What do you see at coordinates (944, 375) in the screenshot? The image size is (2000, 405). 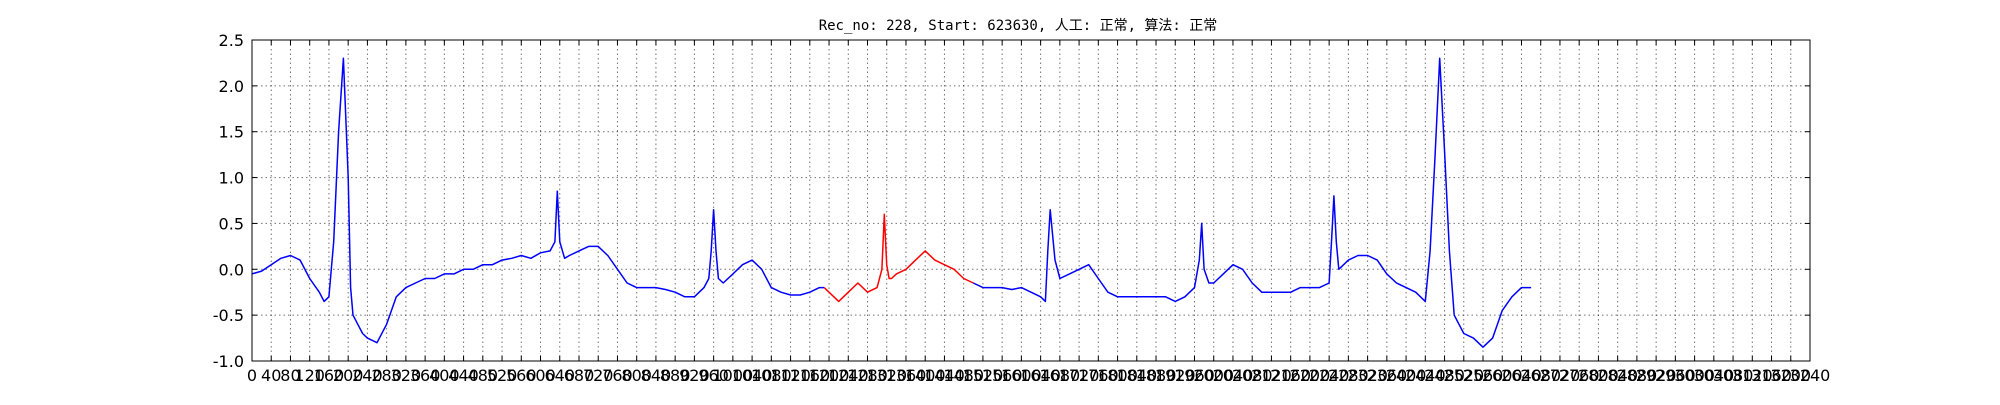 I see `x-tick-label: 1440` at bounding box center [944, 375].